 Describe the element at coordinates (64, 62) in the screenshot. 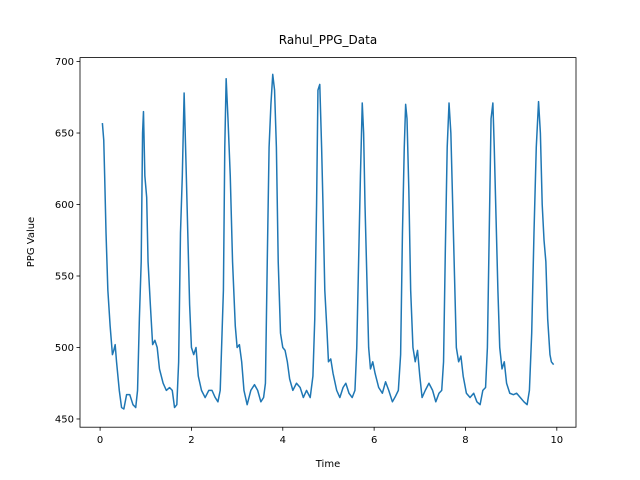

I see `y-tick-label: 700` at that location.